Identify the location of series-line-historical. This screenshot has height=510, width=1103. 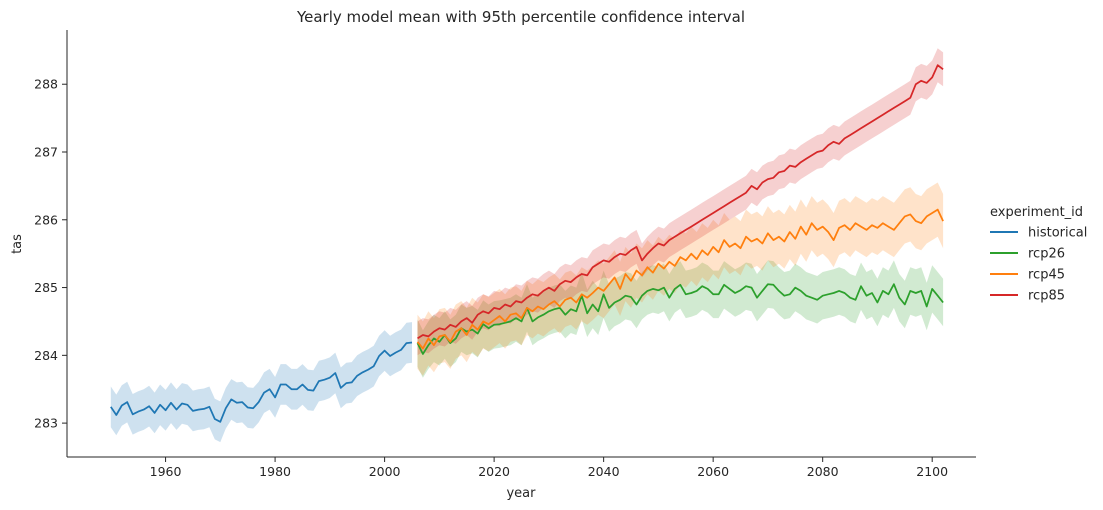
(261, 382).